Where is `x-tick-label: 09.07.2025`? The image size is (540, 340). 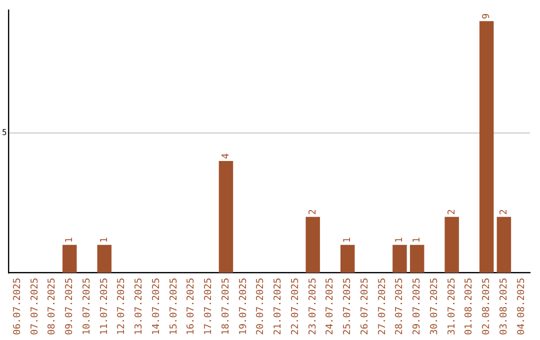
x-tick-label: 09.07.2025 is located at coordinates (70, 307).